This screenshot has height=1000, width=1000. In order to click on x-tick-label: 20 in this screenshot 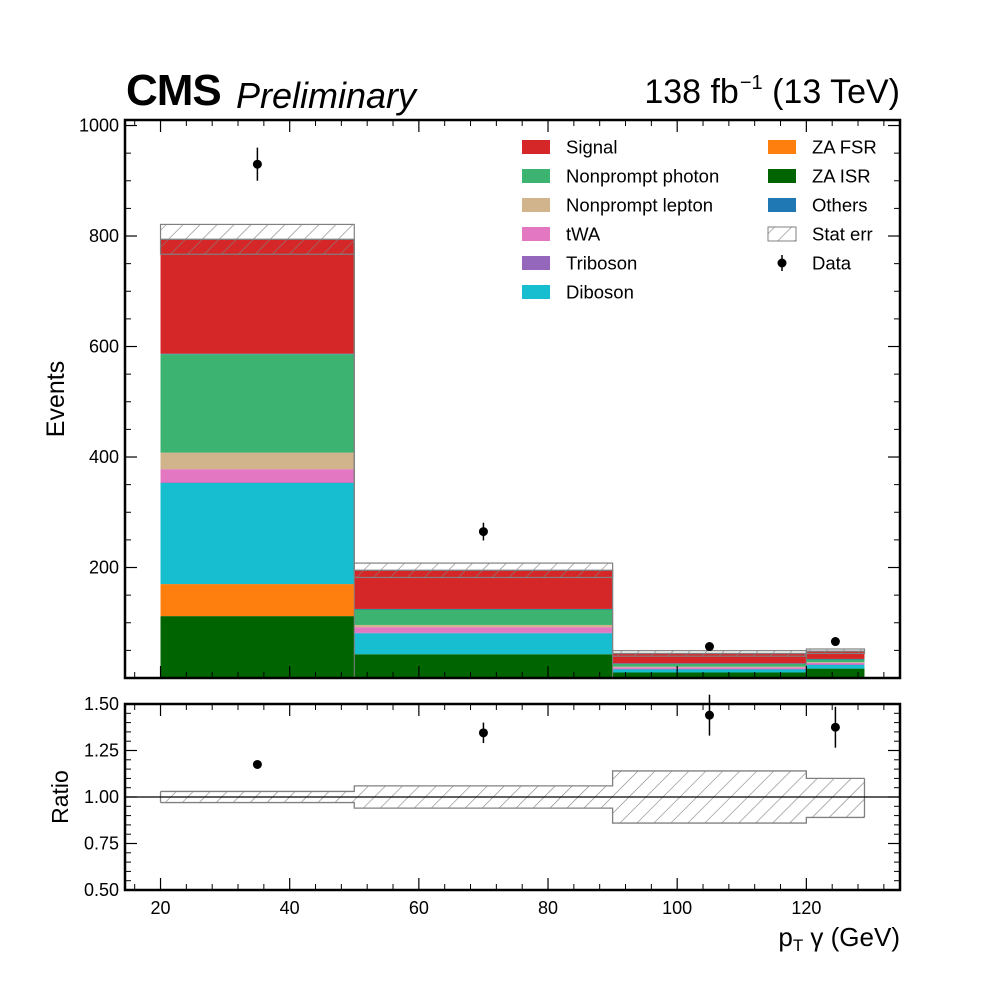, I will do `click(161, 908)`.